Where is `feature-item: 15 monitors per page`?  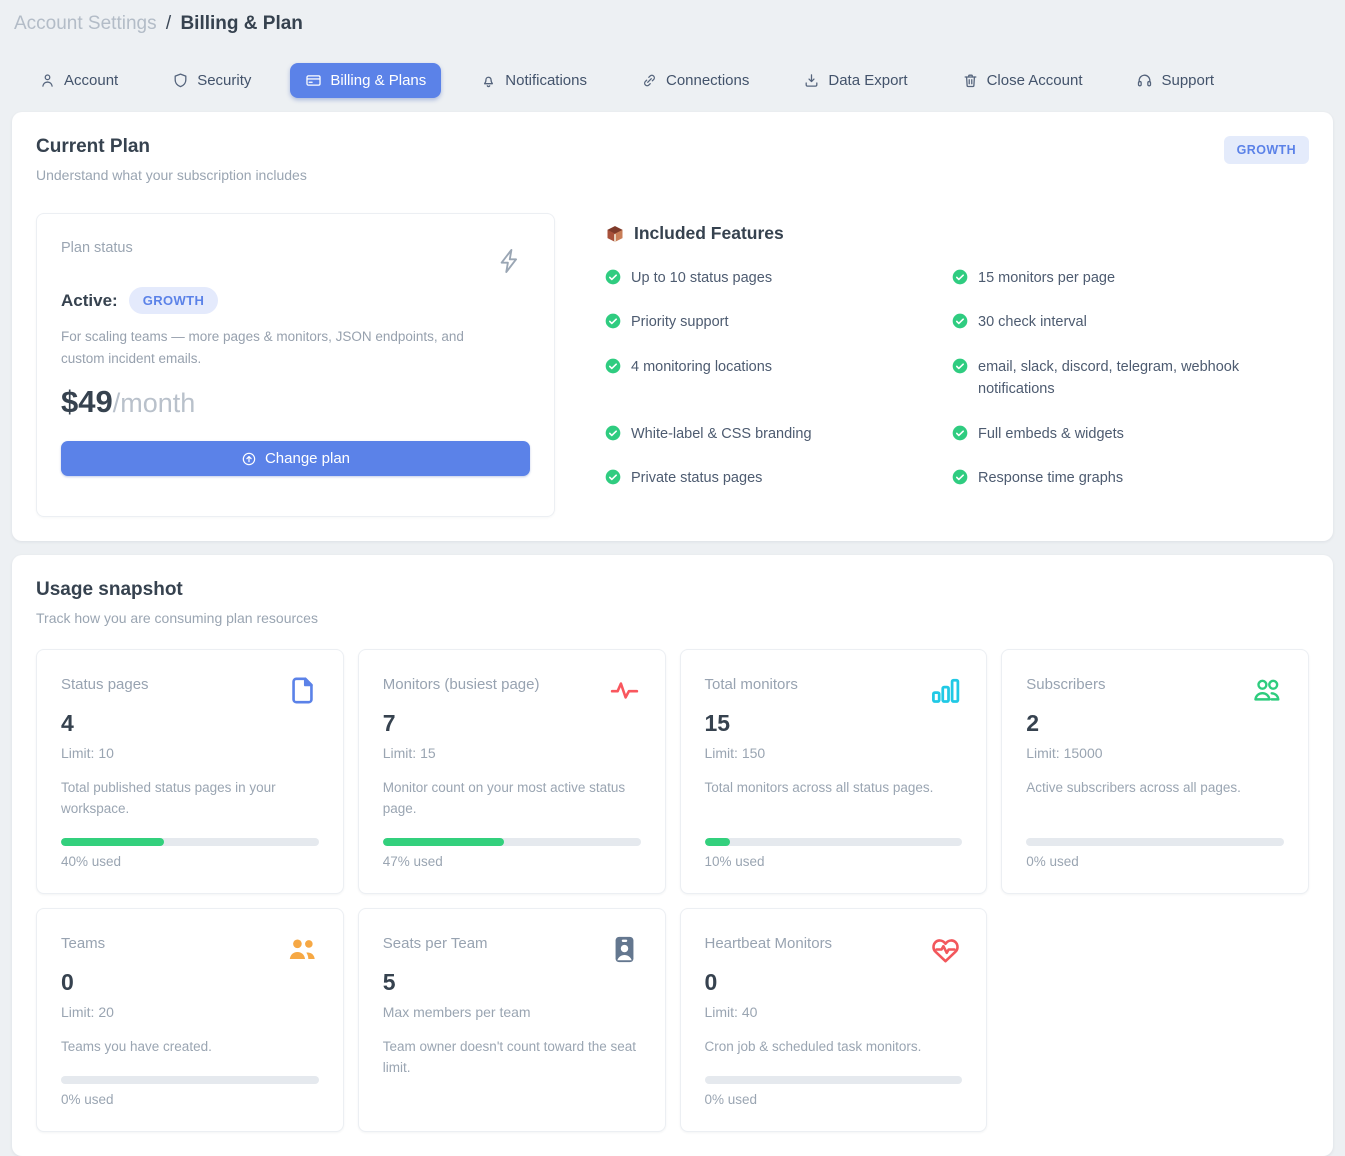 feature-item: 15 monitors per page is located at coordinates (1130, 278).